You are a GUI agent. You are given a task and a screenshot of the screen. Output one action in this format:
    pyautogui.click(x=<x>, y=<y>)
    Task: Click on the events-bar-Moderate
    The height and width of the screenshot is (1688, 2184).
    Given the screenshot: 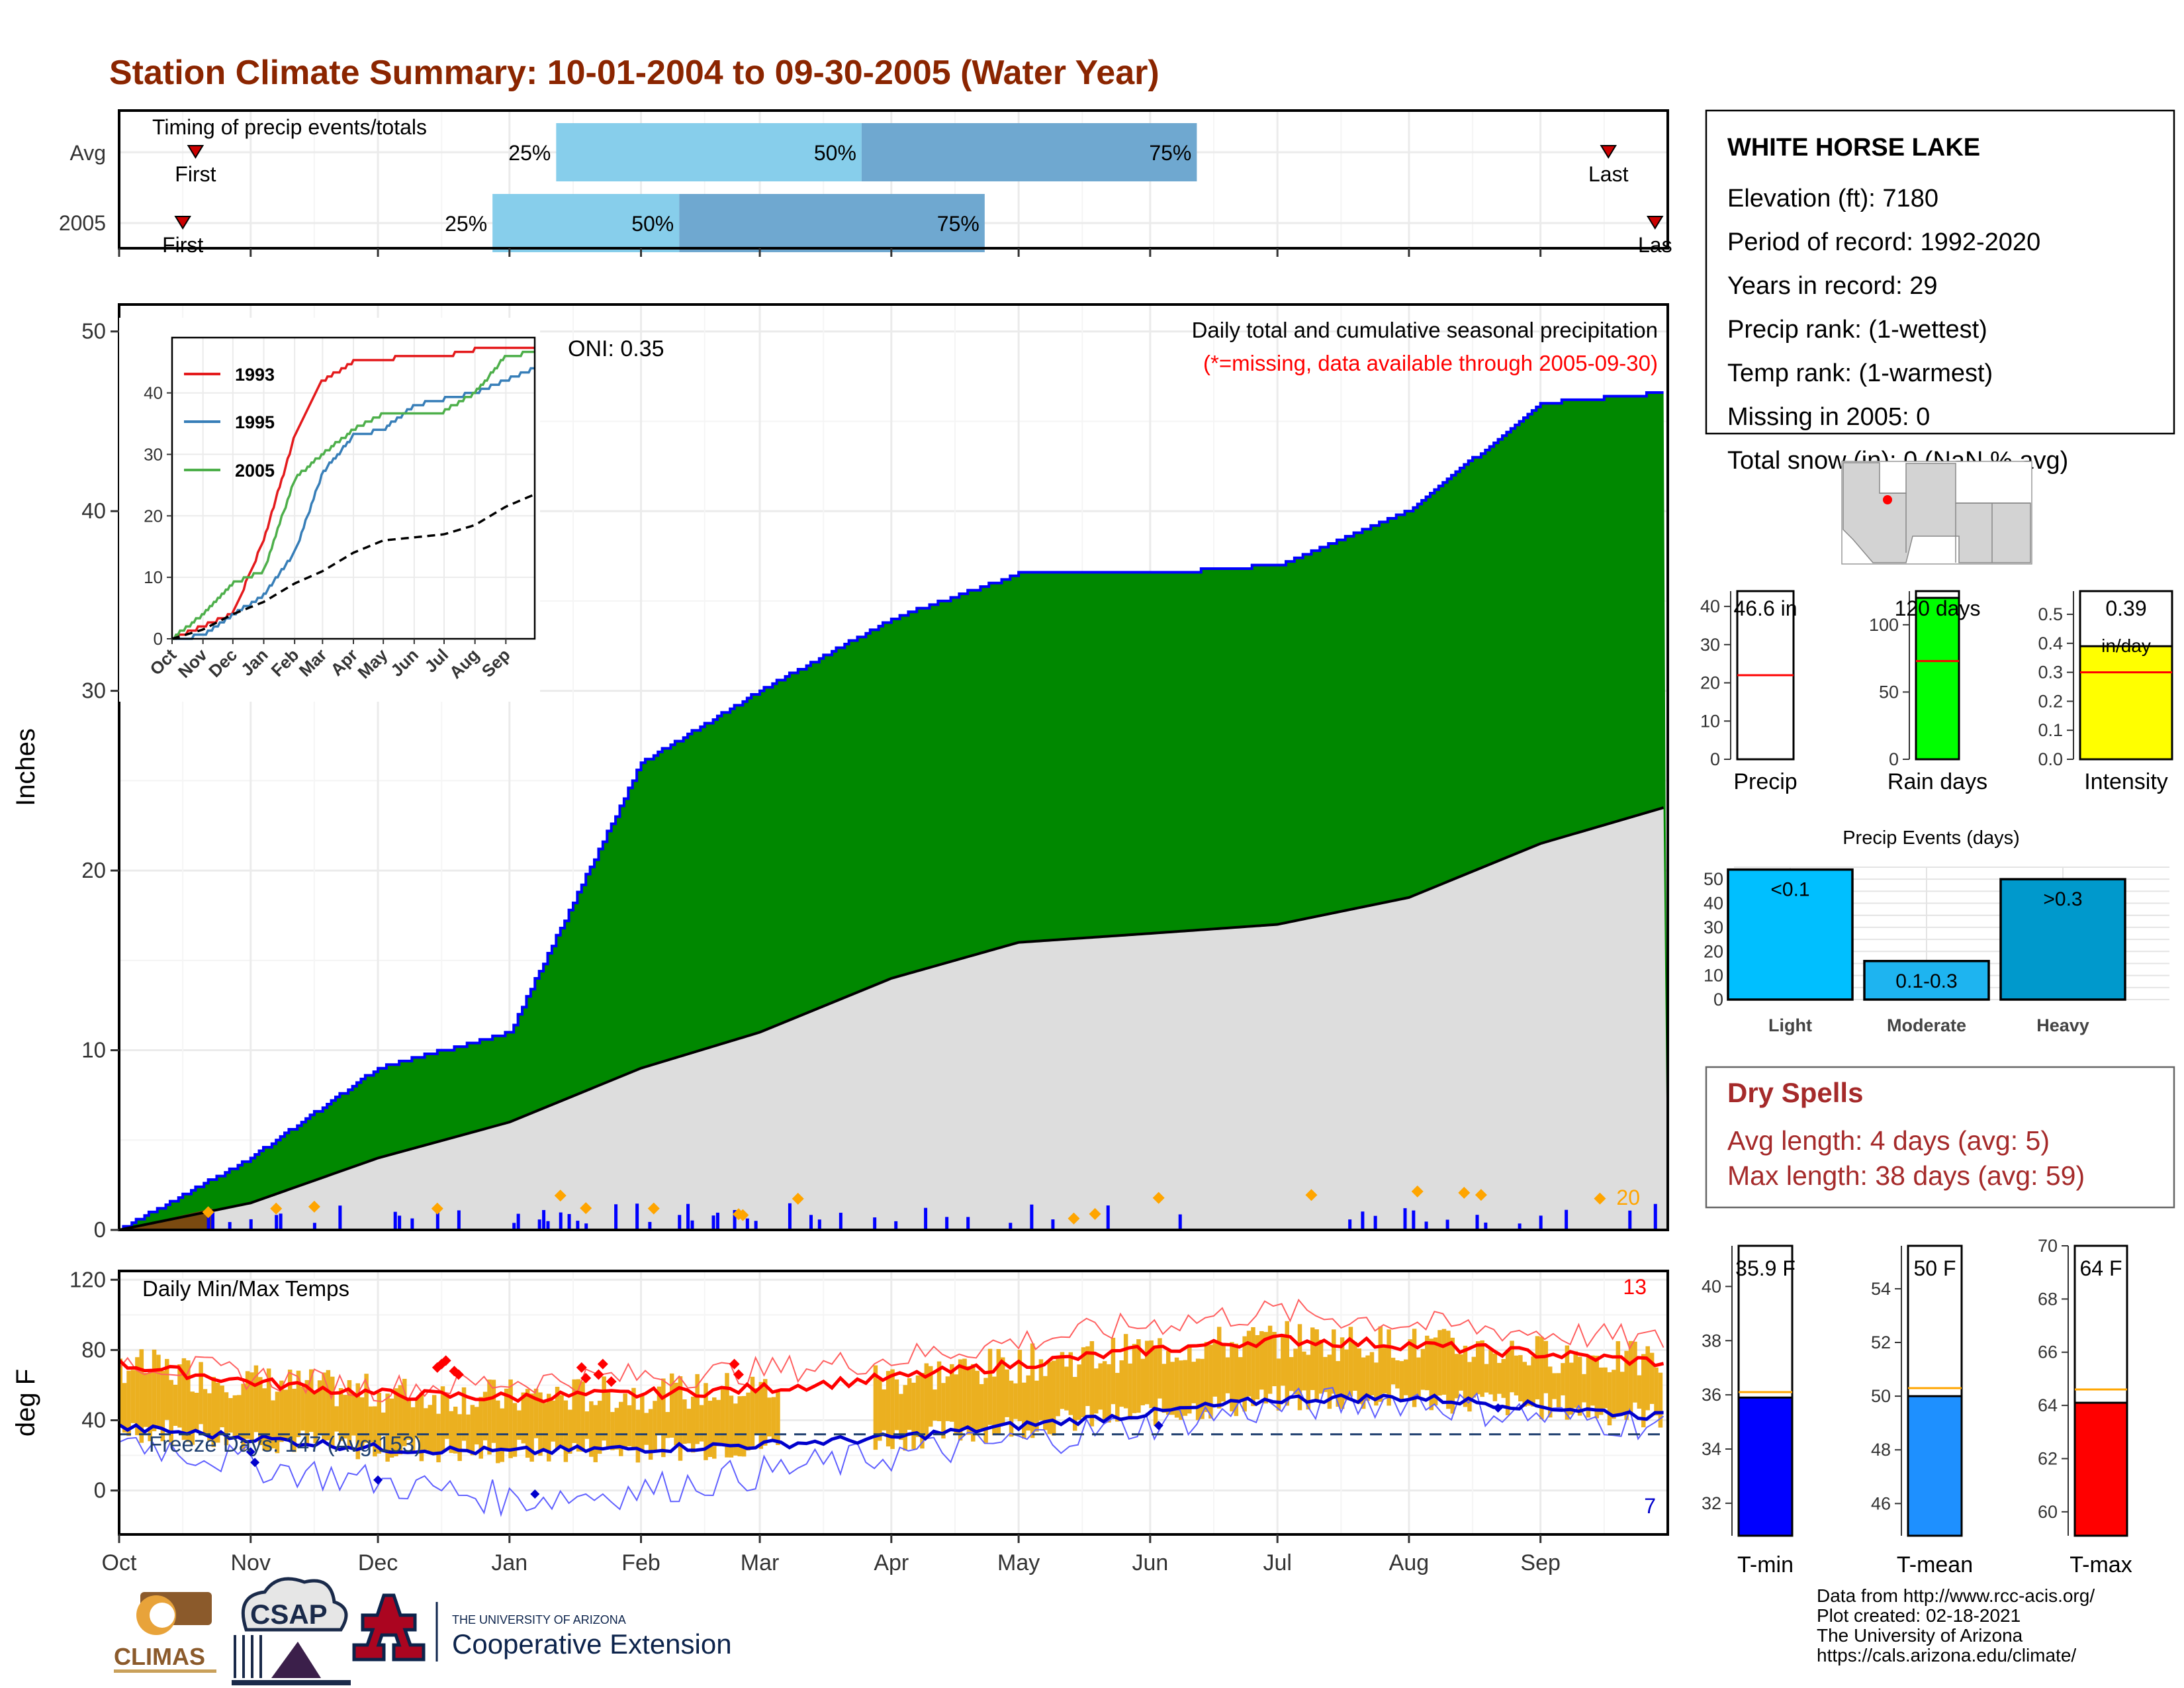 What is the action you would take?
    pyautogui.click(x=1926, y=980)
    